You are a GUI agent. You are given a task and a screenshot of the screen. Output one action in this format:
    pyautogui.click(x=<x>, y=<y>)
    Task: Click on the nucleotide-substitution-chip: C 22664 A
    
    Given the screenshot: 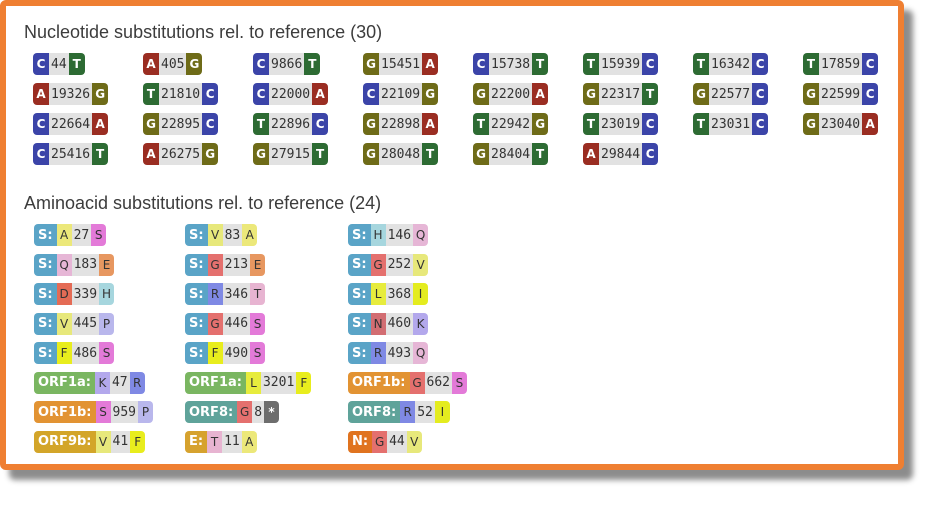 What is the action you would take?
    pyautogui.click(x=71, y=124)
    